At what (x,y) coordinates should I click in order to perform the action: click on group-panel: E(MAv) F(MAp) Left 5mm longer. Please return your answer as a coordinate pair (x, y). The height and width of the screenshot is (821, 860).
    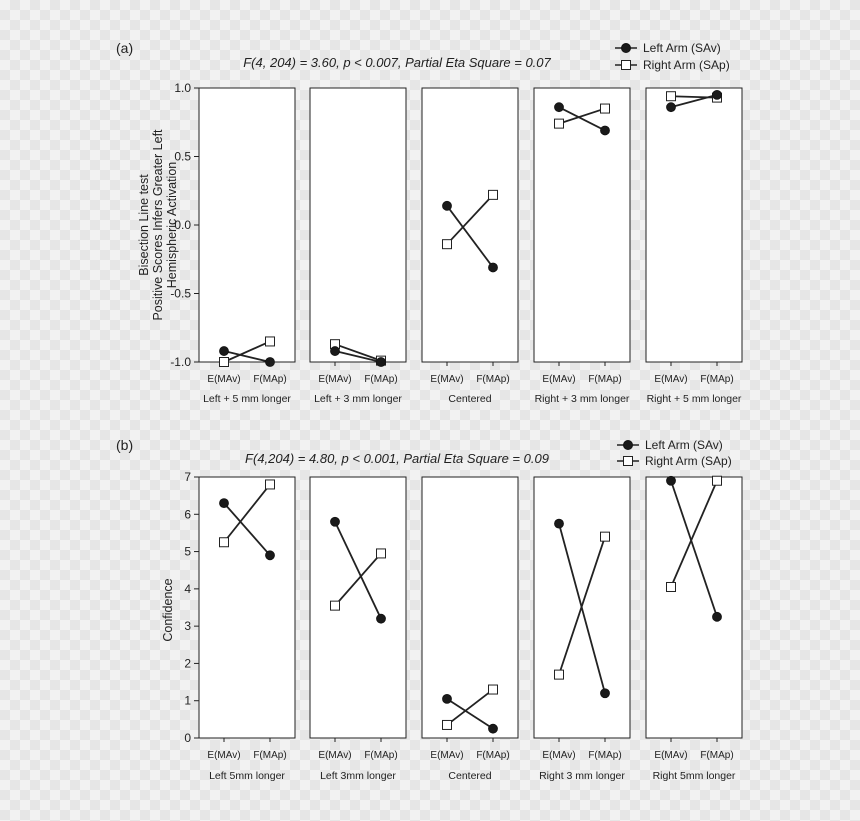
    Looking at the image, I should click on (247, 629).